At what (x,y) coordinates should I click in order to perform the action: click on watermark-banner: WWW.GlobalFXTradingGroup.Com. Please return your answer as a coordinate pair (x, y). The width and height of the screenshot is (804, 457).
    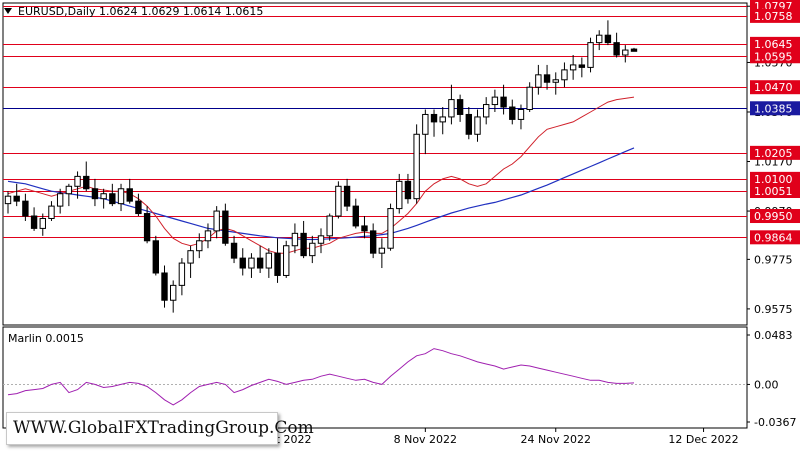
    Looking at the image, I should click on (160, 428).